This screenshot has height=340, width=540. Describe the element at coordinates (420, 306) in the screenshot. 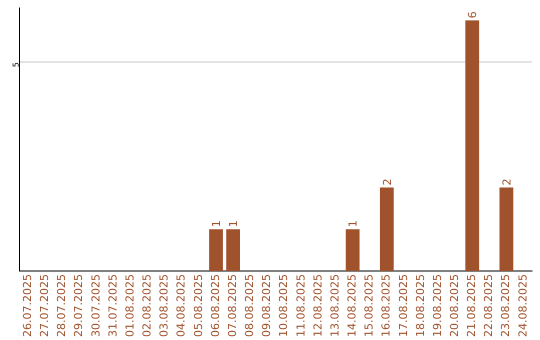

I see `x-tick-label: 18.08.2025` at that location.